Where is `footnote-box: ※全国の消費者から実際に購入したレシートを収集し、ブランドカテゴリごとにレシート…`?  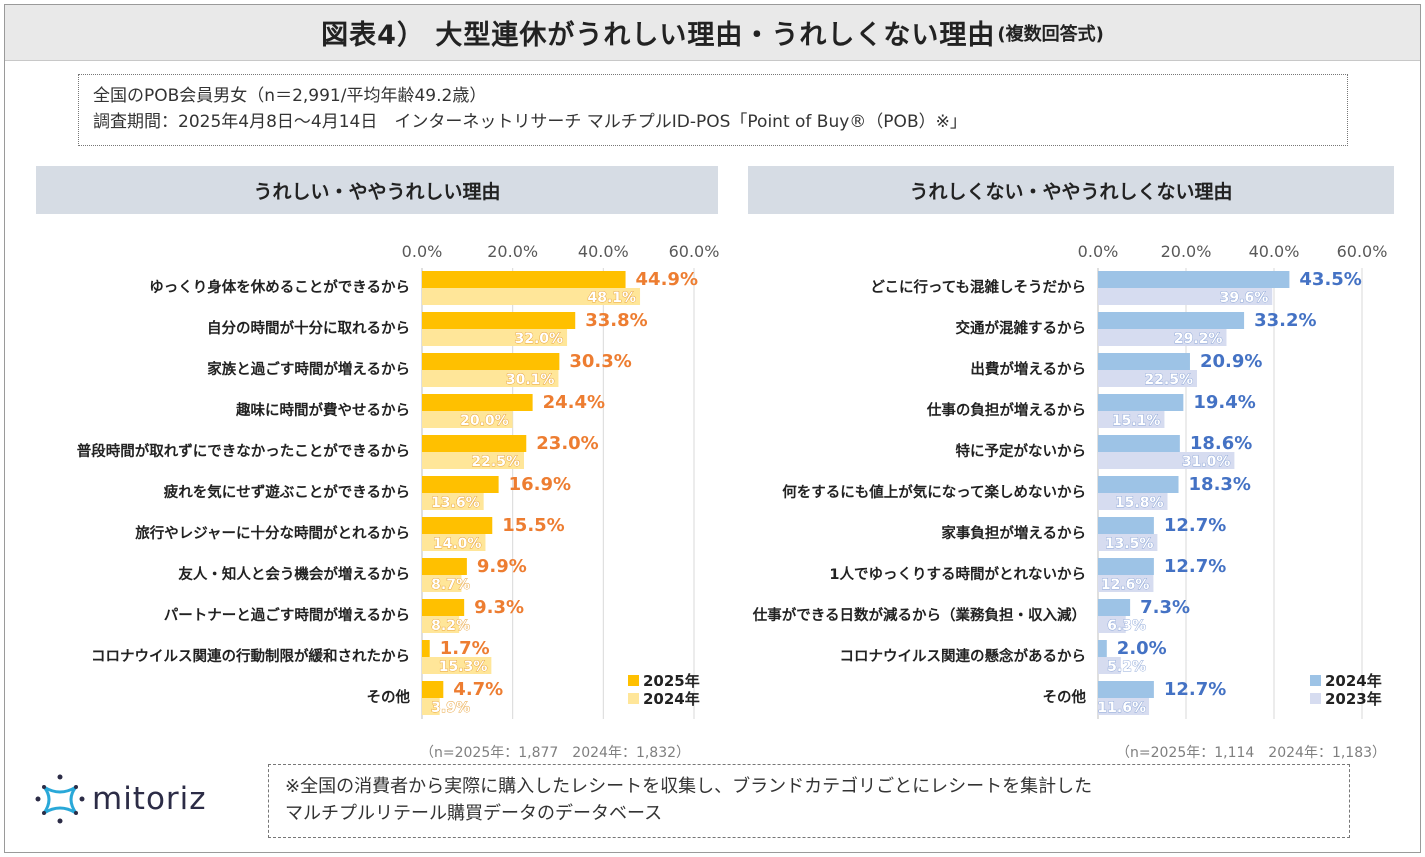
footnote-box: ※全国の消費者から実際に購入したレシートを収集し、ブランドカテゴリごとにレシート… is located at coordinates (809, 801).